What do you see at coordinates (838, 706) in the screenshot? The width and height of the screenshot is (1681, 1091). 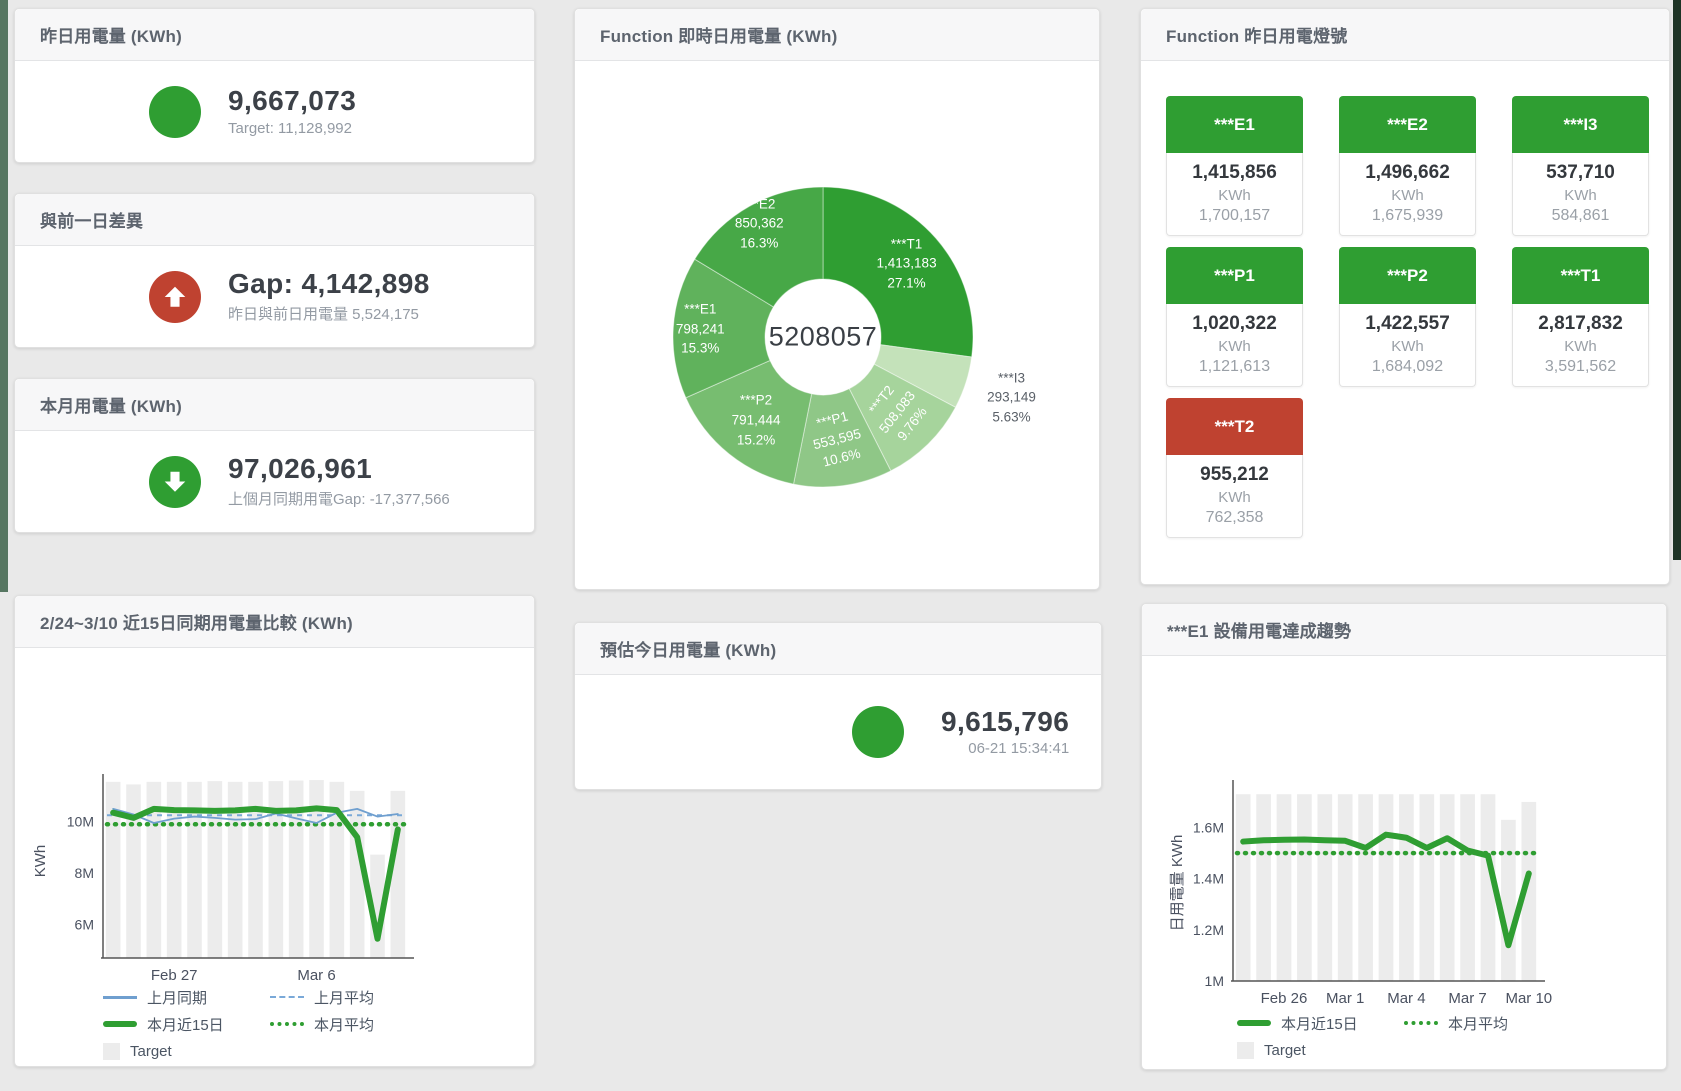 I see `panel-estimate-today: 預估今日用電量 (KWh) 9,615,796 06-21 15:34:41` at bounding box center [838, 706].